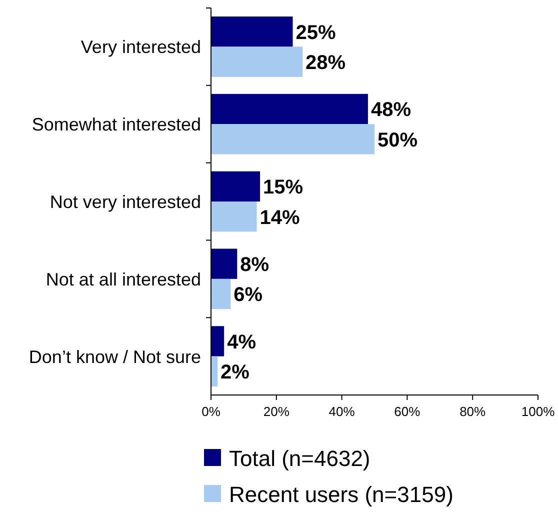  What do you see at coordinates (398, 140) in the screenshot?
I see `data-label: 50%` at bounding box center [398, 140].